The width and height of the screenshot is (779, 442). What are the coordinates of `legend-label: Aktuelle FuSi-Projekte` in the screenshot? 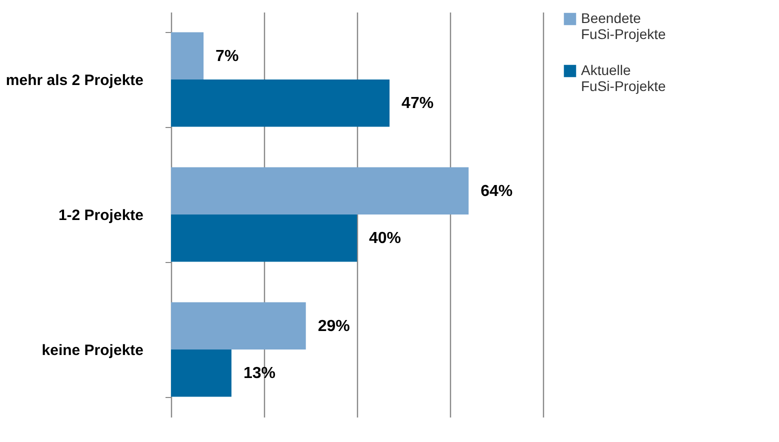 It's located at (623, 78).